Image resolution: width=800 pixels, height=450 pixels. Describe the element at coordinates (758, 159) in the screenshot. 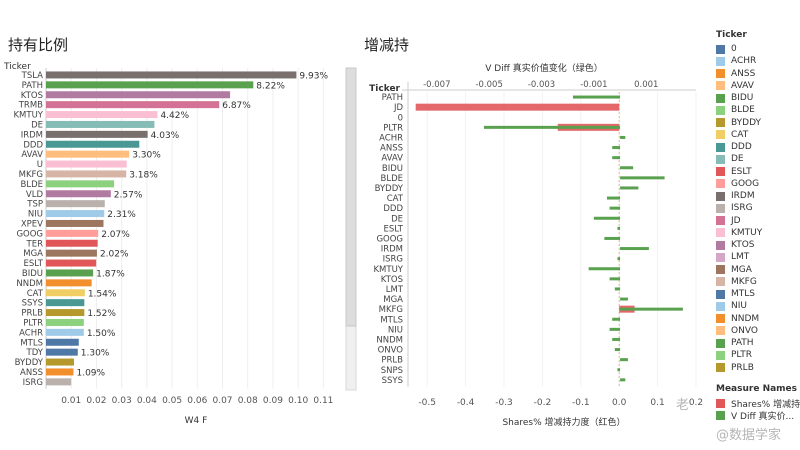

I see `legend-item: DE` at that location.